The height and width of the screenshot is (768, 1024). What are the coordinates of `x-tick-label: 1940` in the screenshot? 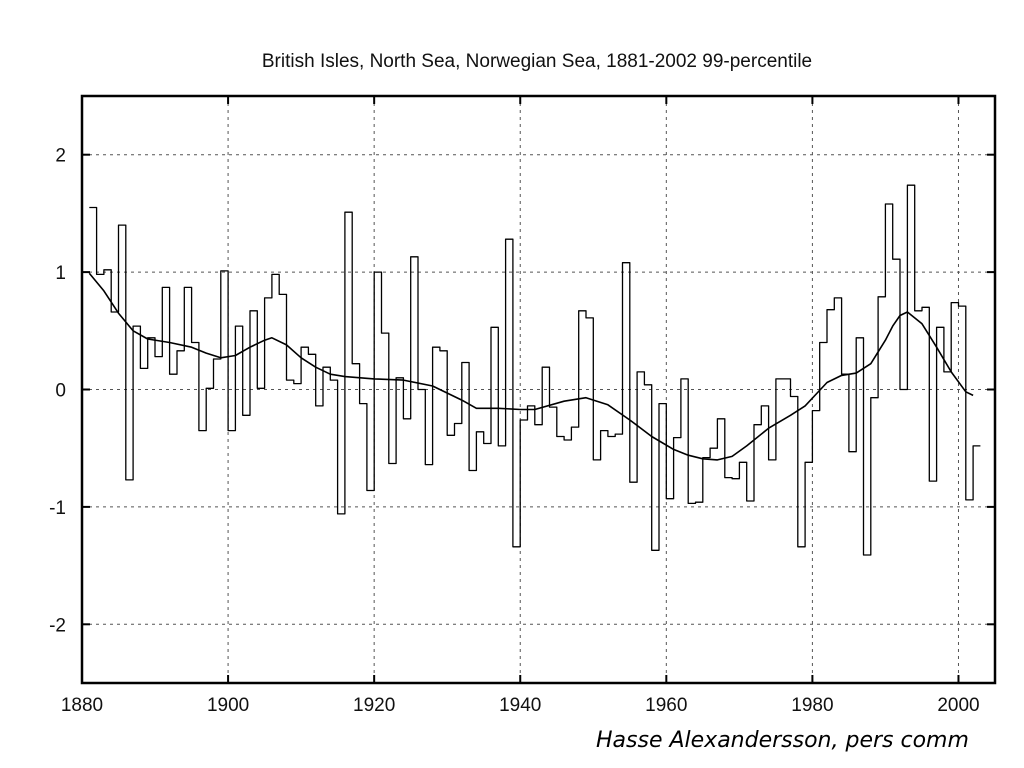 It's located at (520, 705).